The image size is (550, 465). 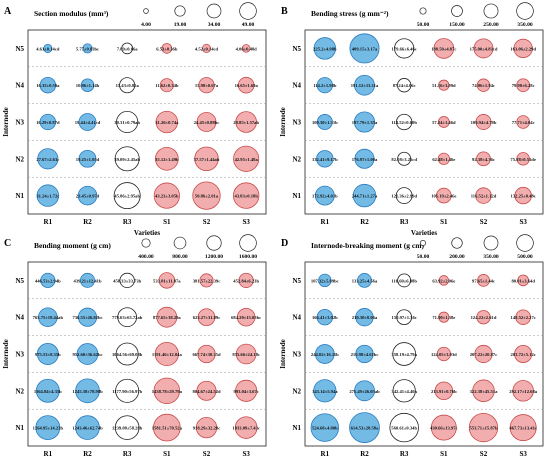 I want to click on y-tick-label: N4, so click(x=296, y=86).